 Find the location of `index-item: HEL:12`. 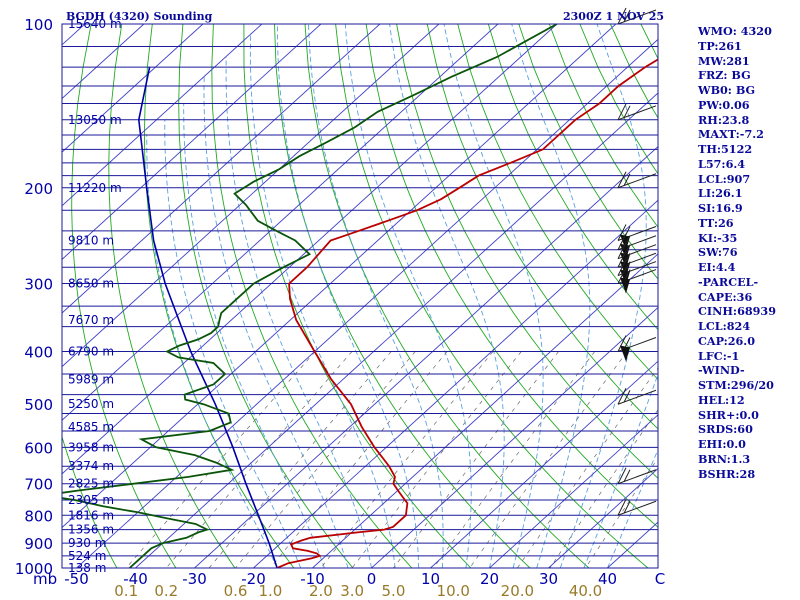

index-item: HEL:12 is located at coordinates (721, 399).